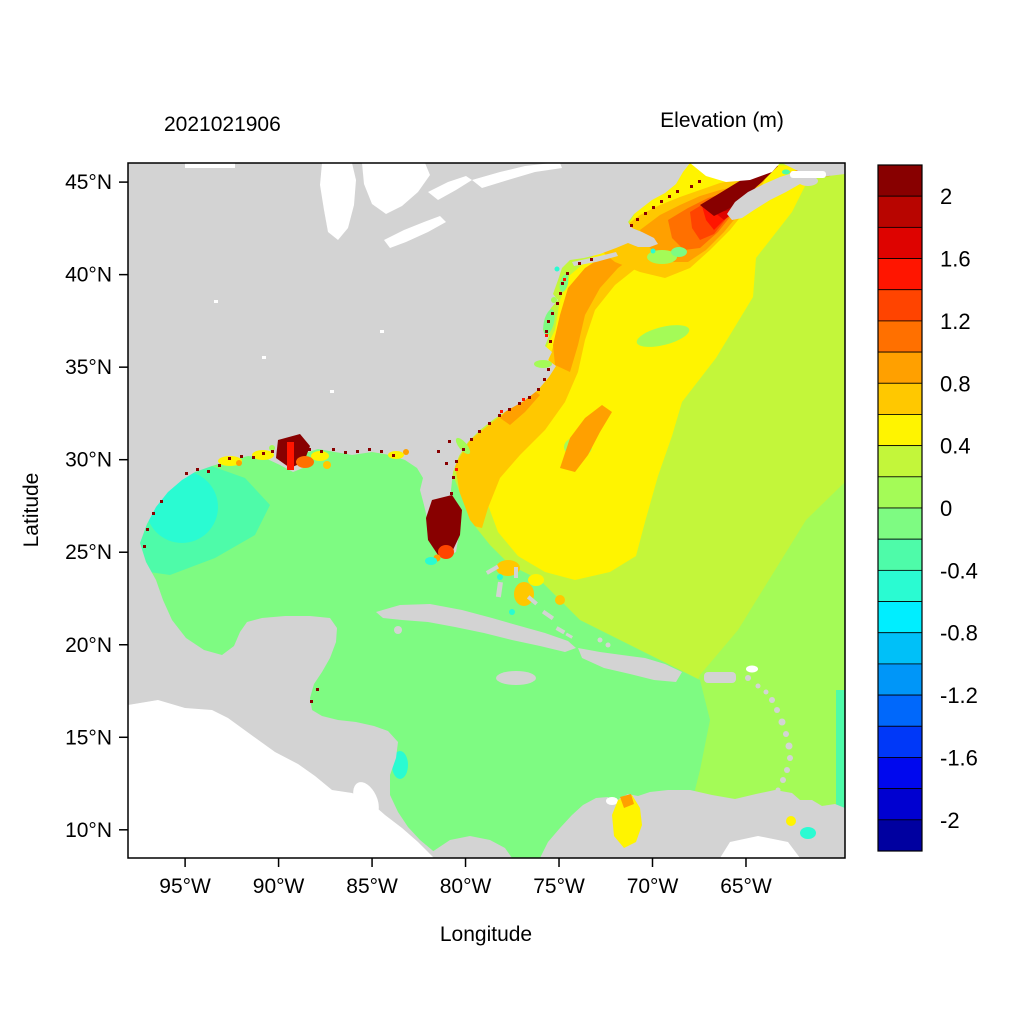  I want to click on land-trinidad, so click(805, 819).